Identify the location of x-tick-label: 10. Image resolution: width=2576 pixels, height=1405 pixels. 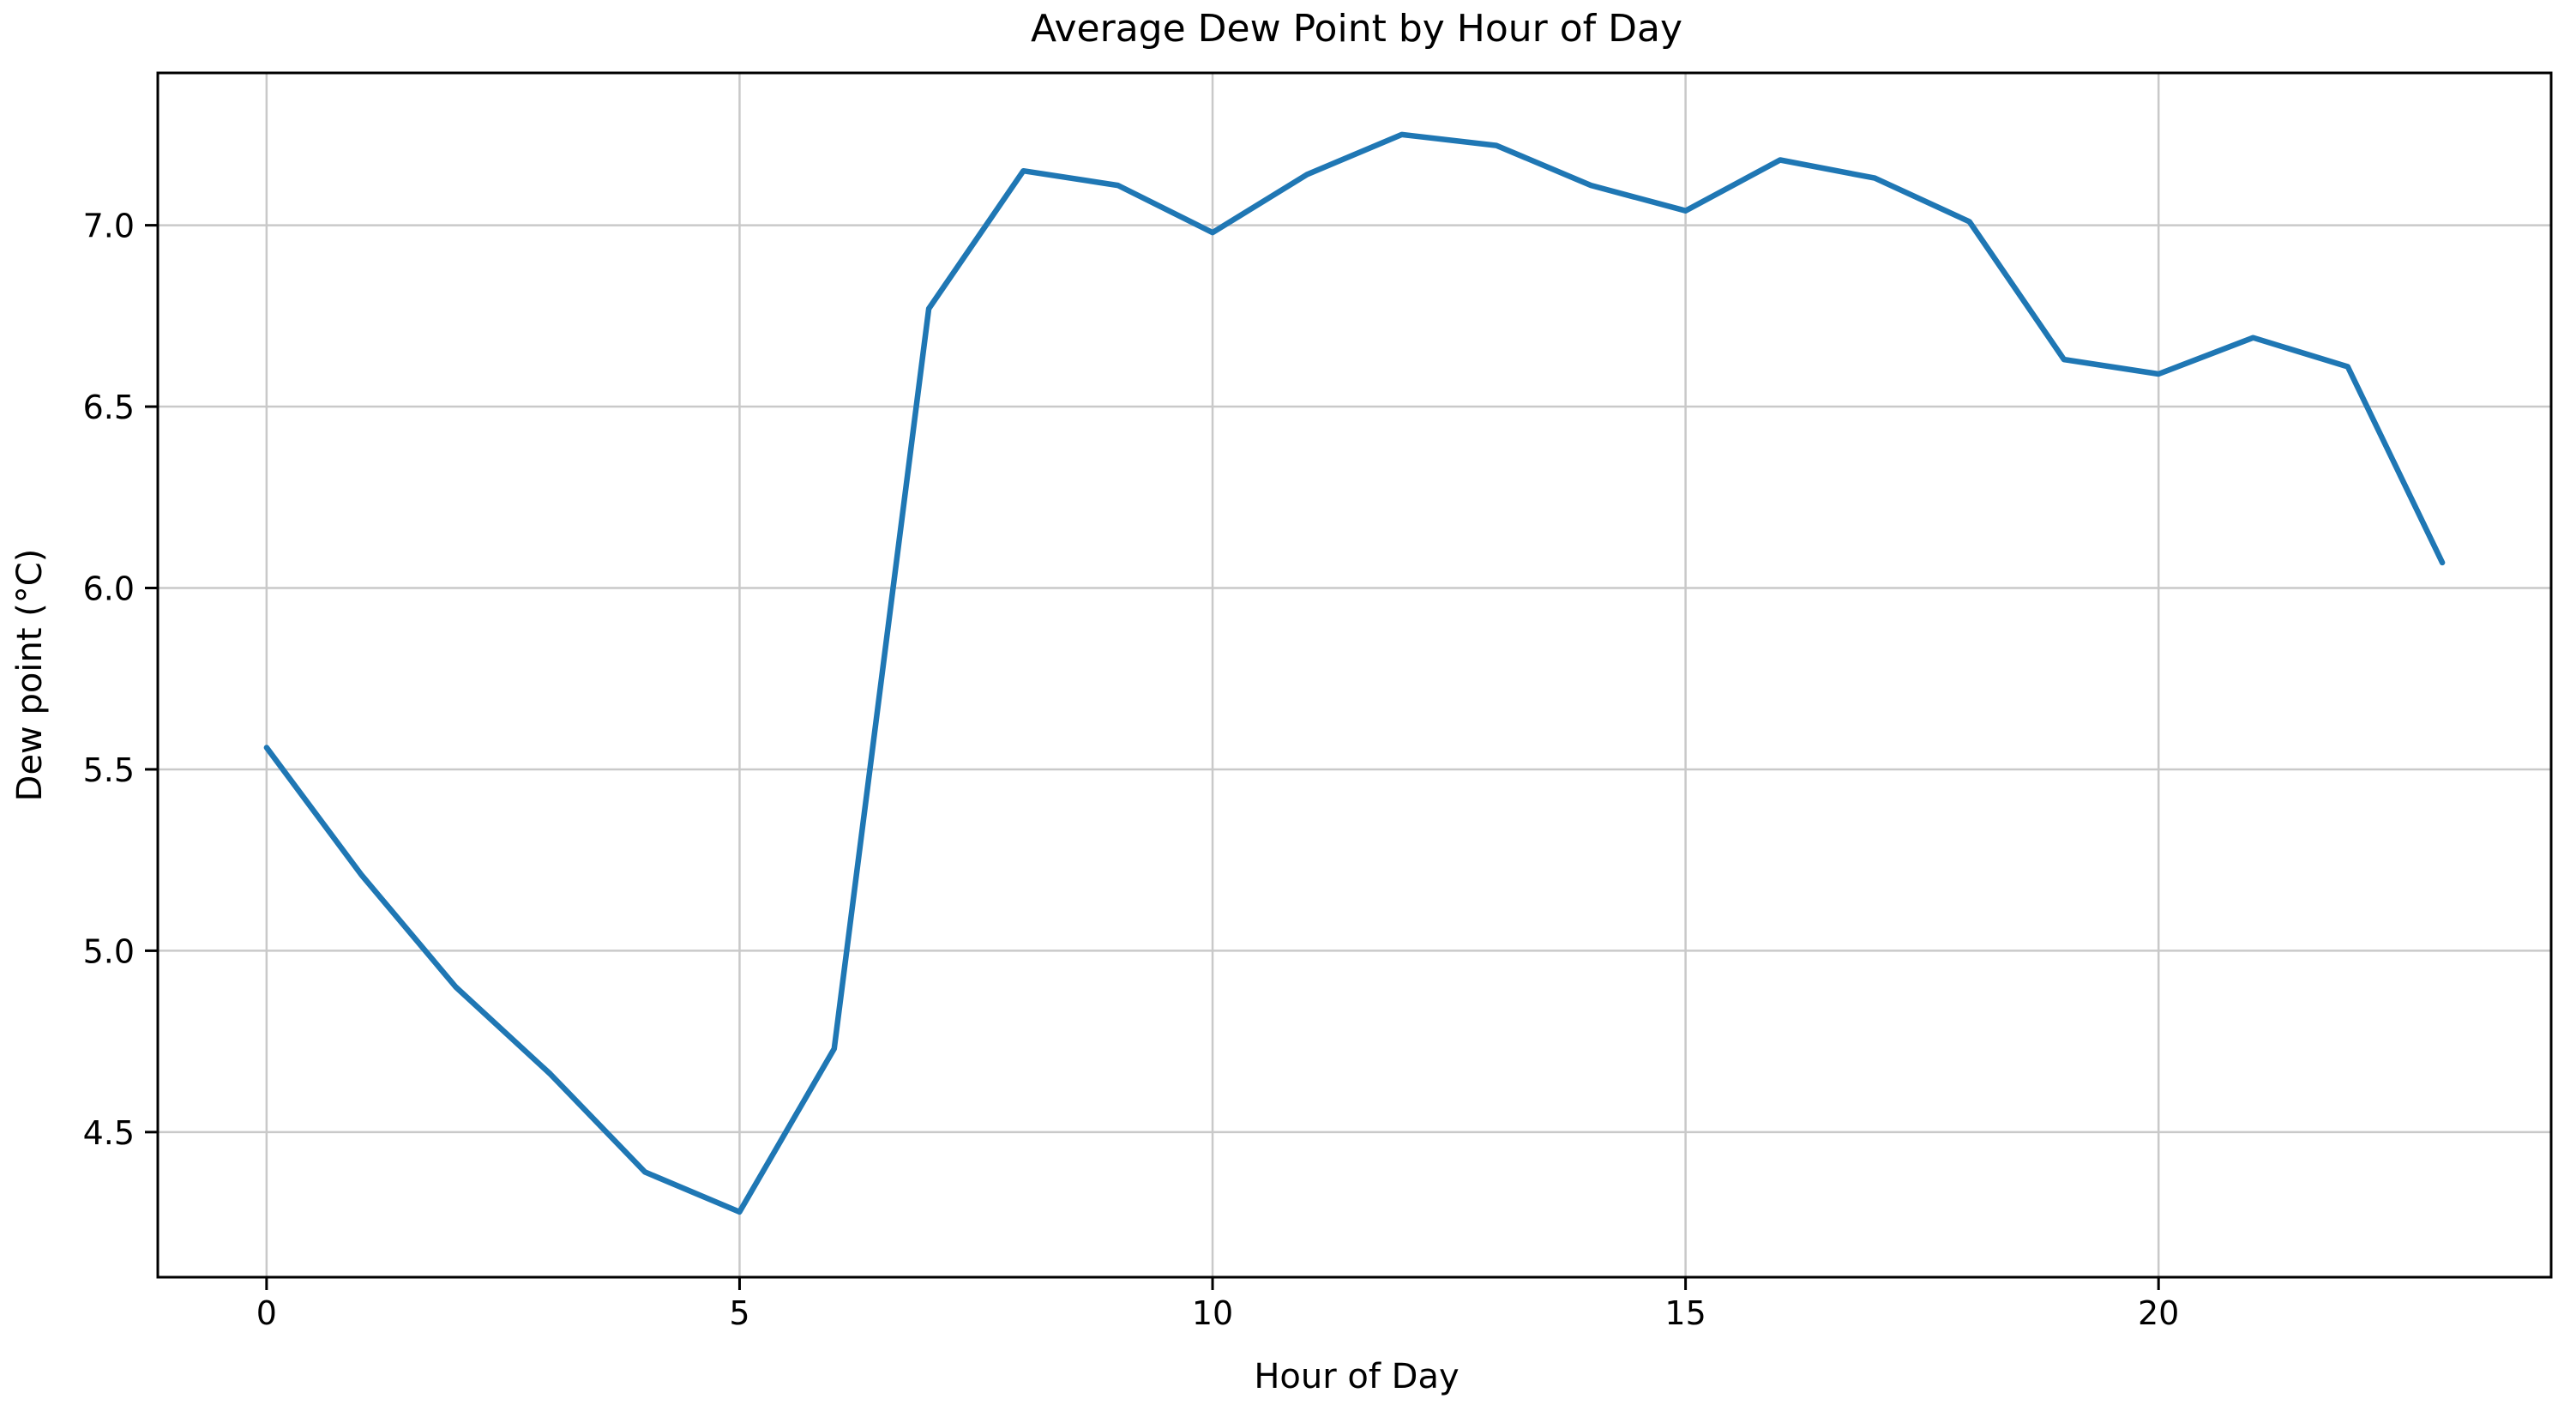
(1212, 1313).